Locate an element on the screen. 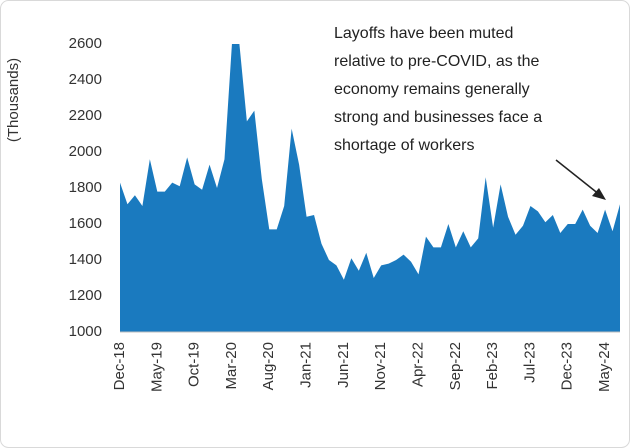  y-tick-label: 2000 is located at coordinates (85, 151).